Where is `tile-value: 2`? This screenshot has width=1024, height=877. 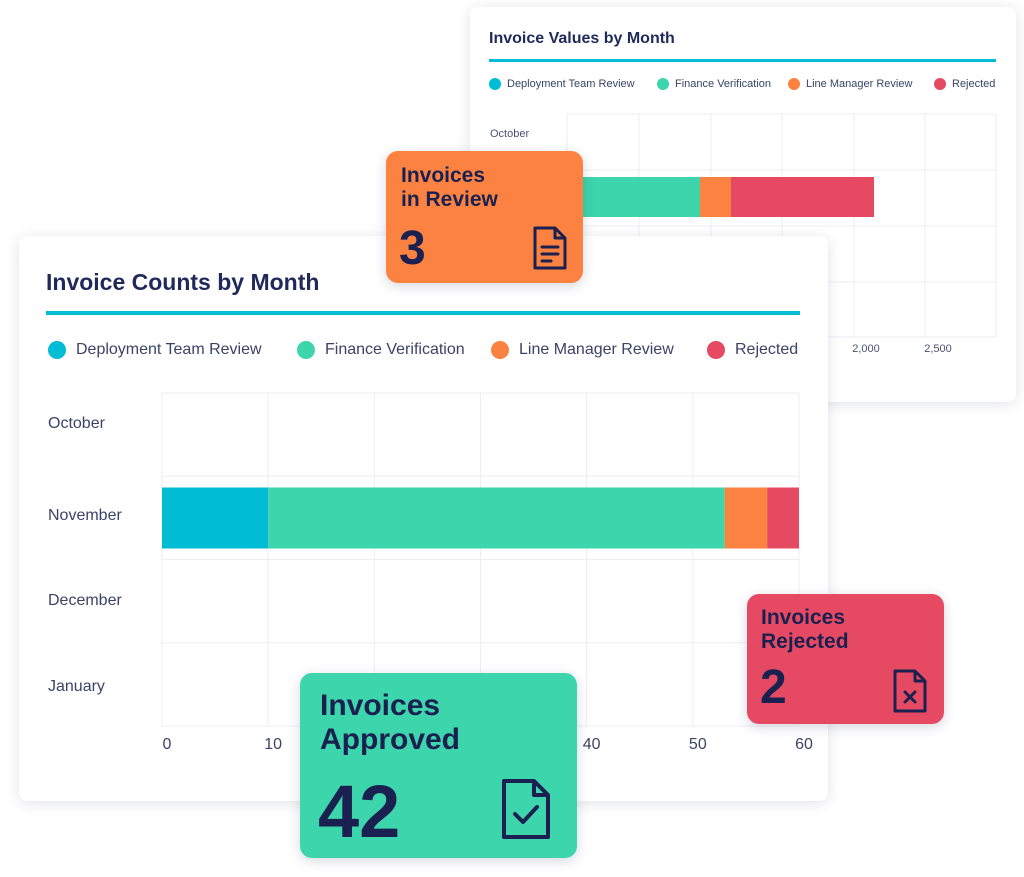
tile-value: 2 is located at coordinates (773, 687).